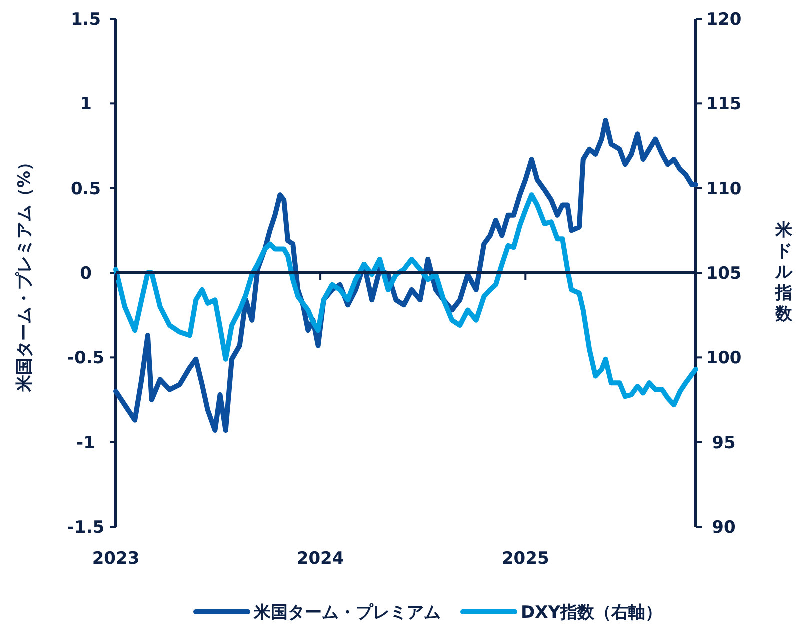  Describe the element at coordinates (86, 358) in the screenshot. I see `y-tick-label: -0.5` at that location.